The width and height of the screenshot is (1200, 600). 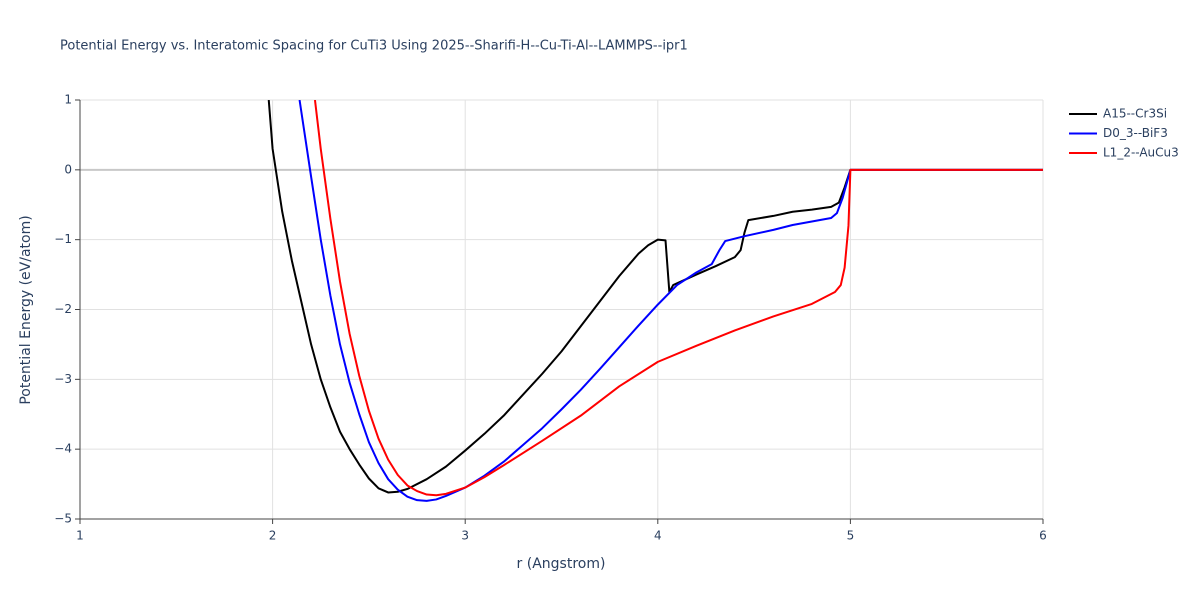 I want to click on x-tick-label: 6, so click(x=1043, y=536).